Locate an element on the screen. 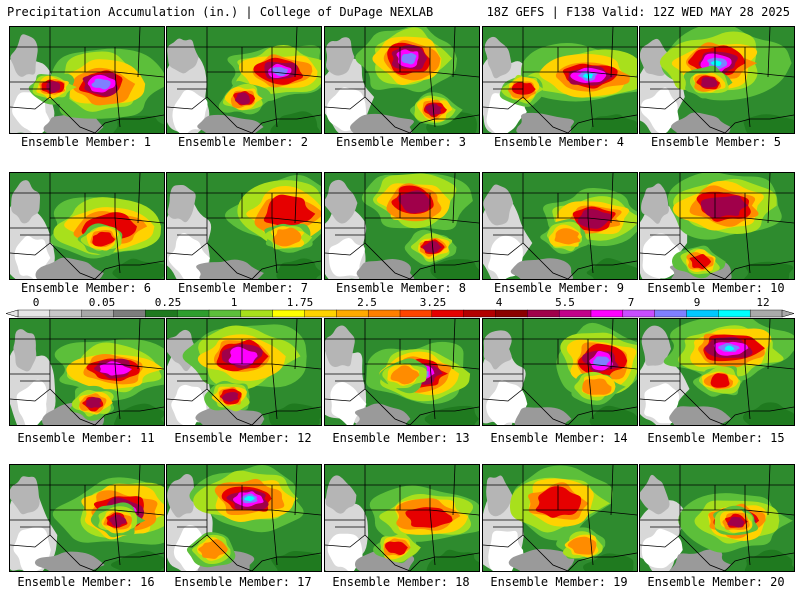 The image size is (800, 600). colorbar-tick-label: 4 is located at coordinates (499, 302).